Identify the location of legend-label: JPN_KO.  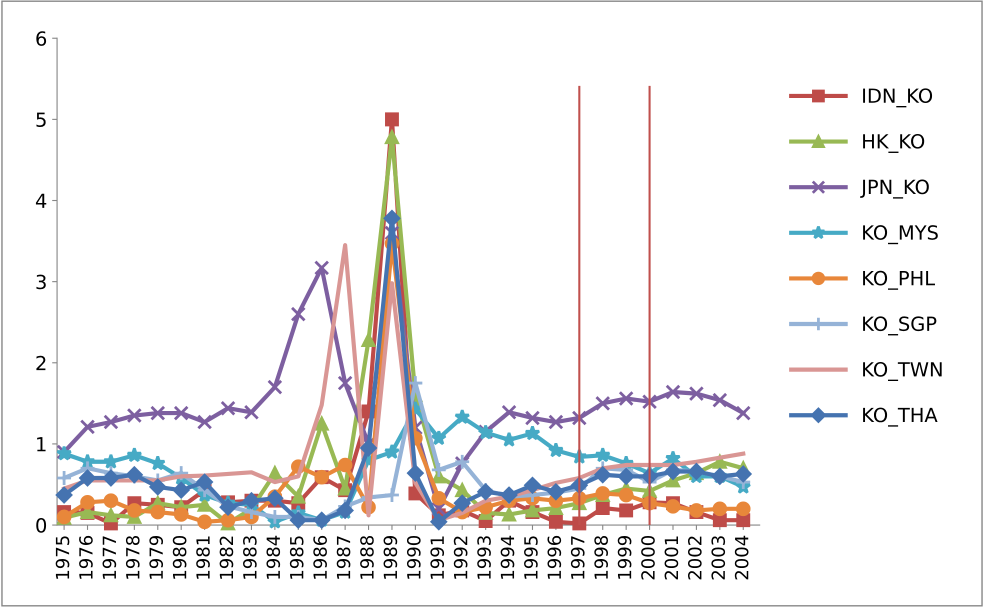
(894, 189).